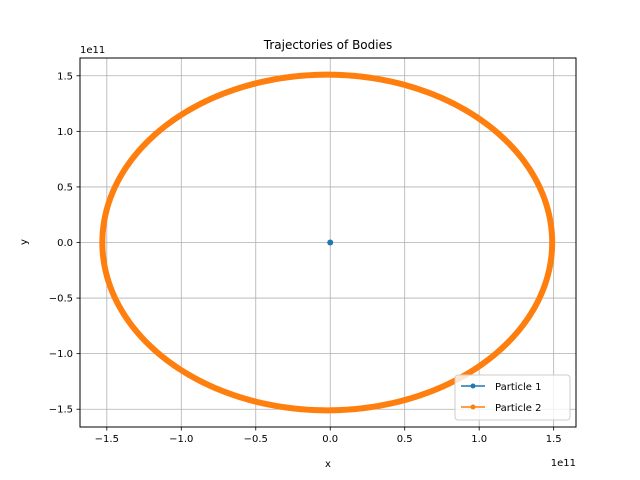 This screenshot has width=640, height=480. Describe the element at coordinates (405, 439) in the screenshot. I see `x-tick-label: 0.5` at that location.